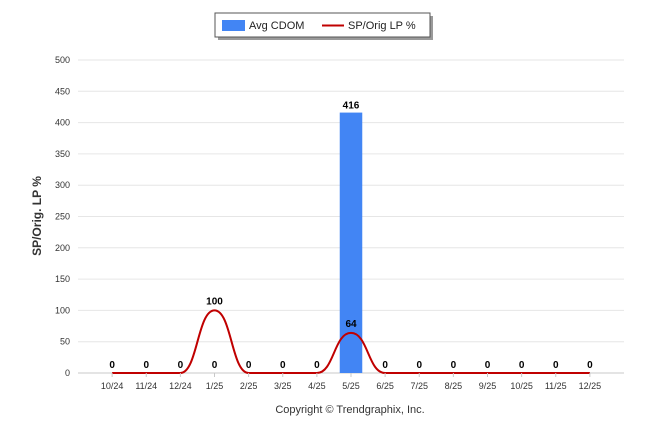 Image resolution: width=646 pixels, height=434 pixels. Describe the element at coordinates (283, 386) in the screenshot. I see `x-tick-label: 3/25` at that location.